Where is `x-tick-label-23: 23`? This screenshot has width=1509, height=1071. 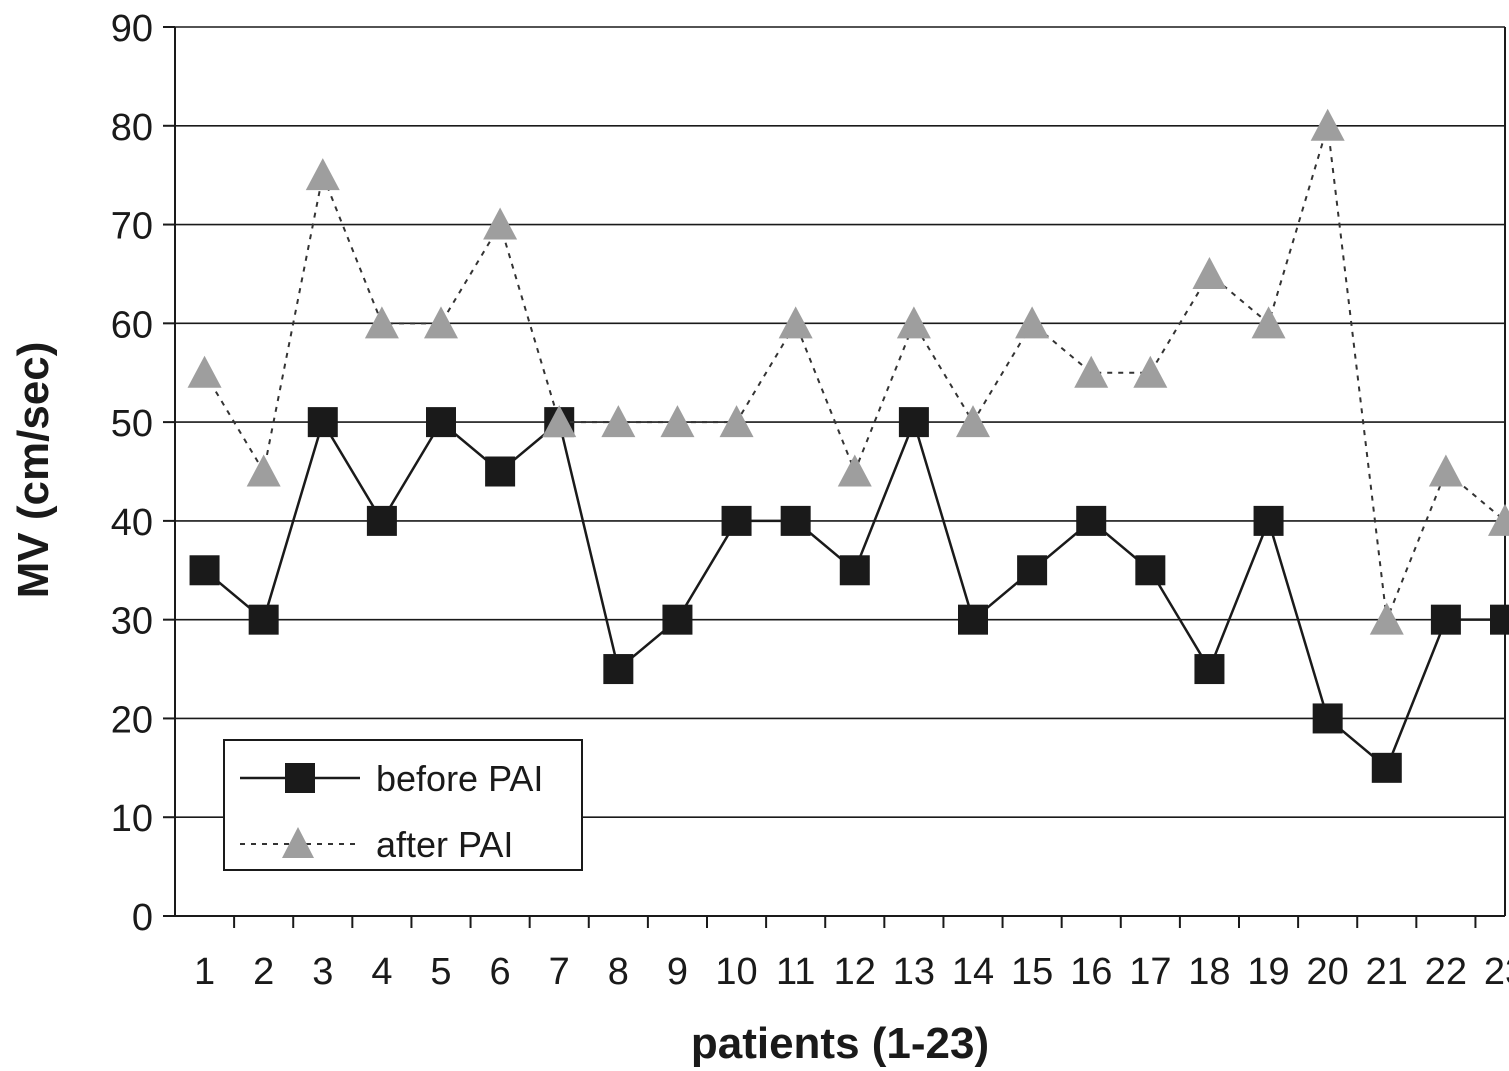
x-tick-label-23: 23 is located at coordinates (1496, 972).